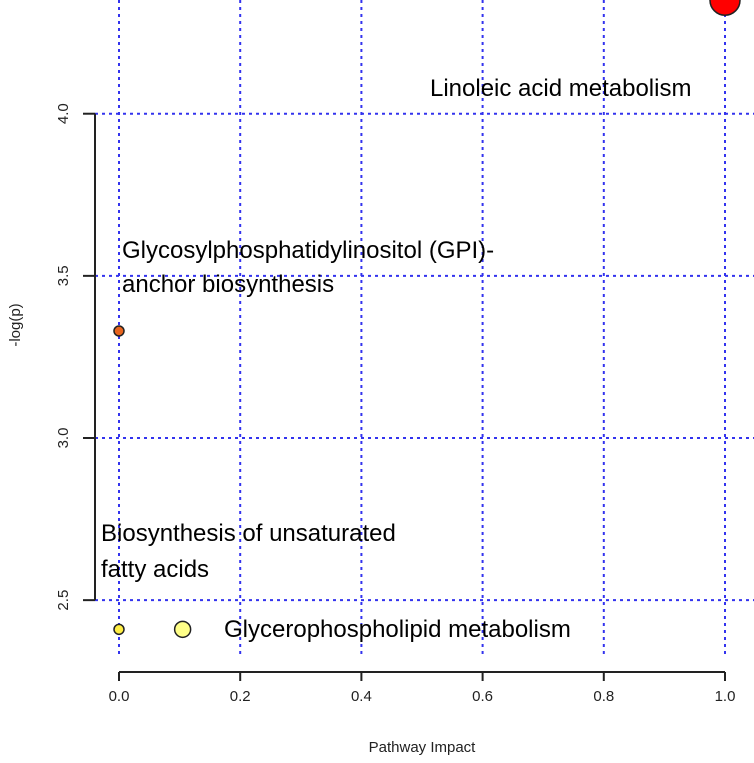 Image resolution: width=754 pixels, height=763 pixels. I want to click on y-tick-label-4.0: 4.0, so click(63, 113).